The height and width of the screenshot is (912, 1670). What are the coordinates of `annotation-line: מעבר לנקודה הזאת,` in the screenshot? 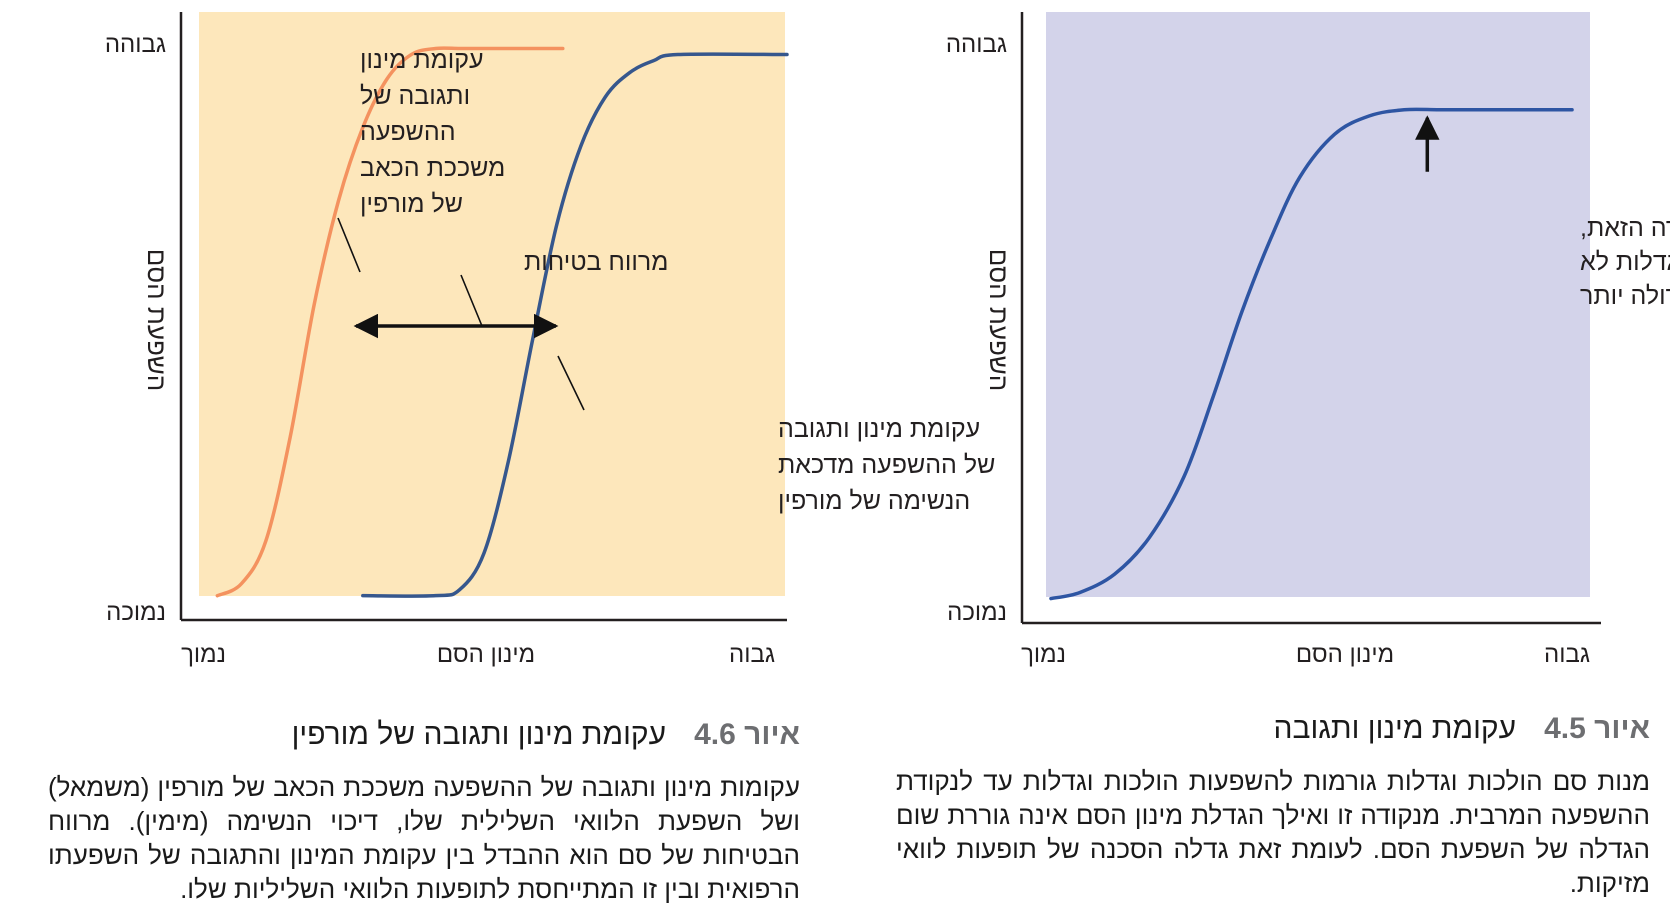 It's located at (1625, 228).